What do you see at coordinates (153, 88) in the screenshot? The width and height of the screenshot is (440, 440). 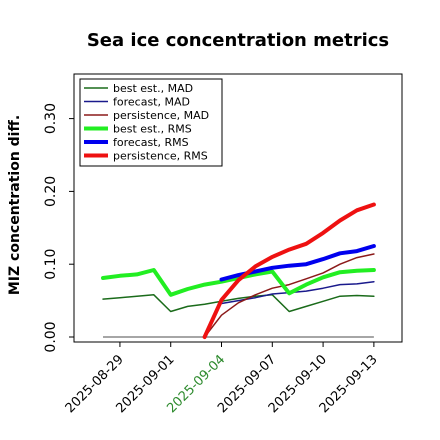 I see `legend-label: best est., MAD` at bounding box center [153, 88].